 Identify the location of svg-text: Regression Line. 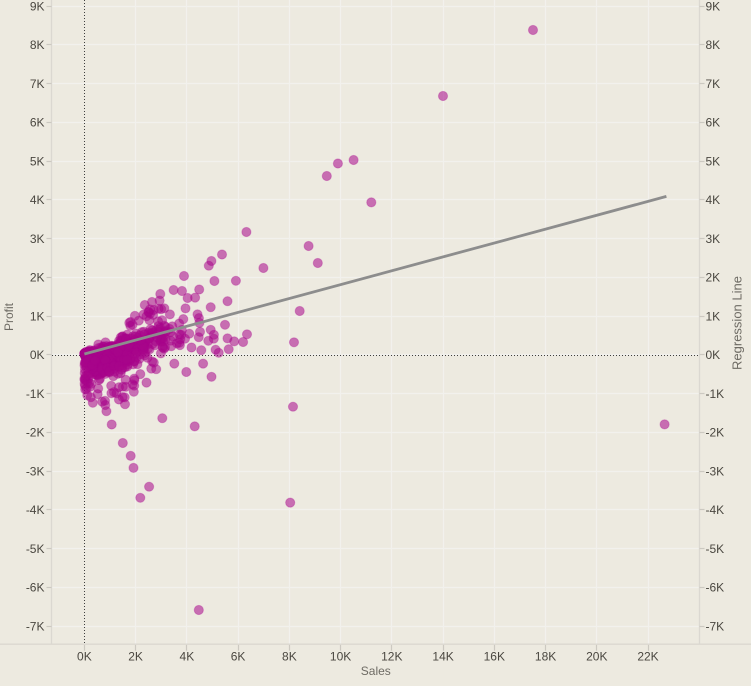
(737, 323).